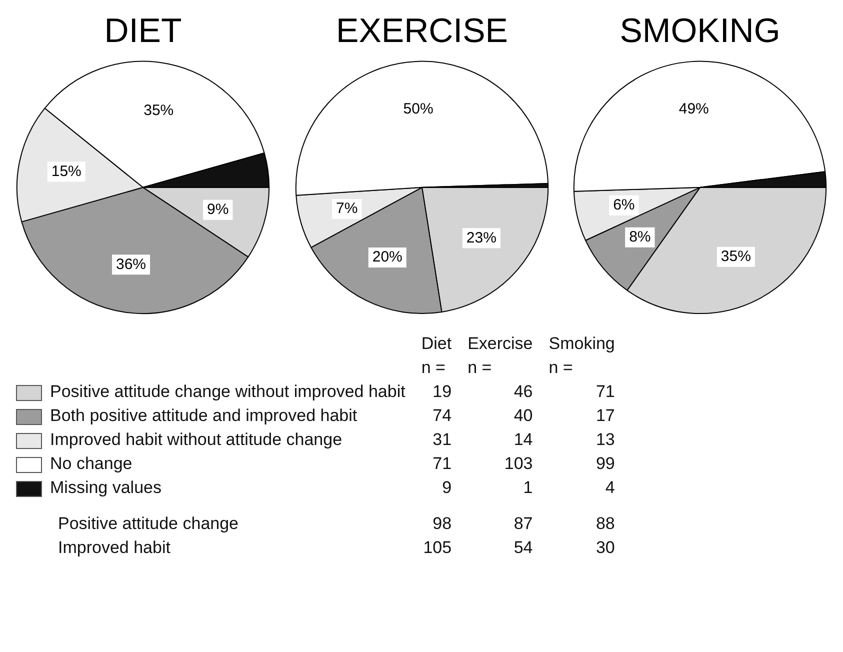  Describe the element at coordinates (422, 31) in the screenshot. I see `chart-title: EXERCISE` at that location.